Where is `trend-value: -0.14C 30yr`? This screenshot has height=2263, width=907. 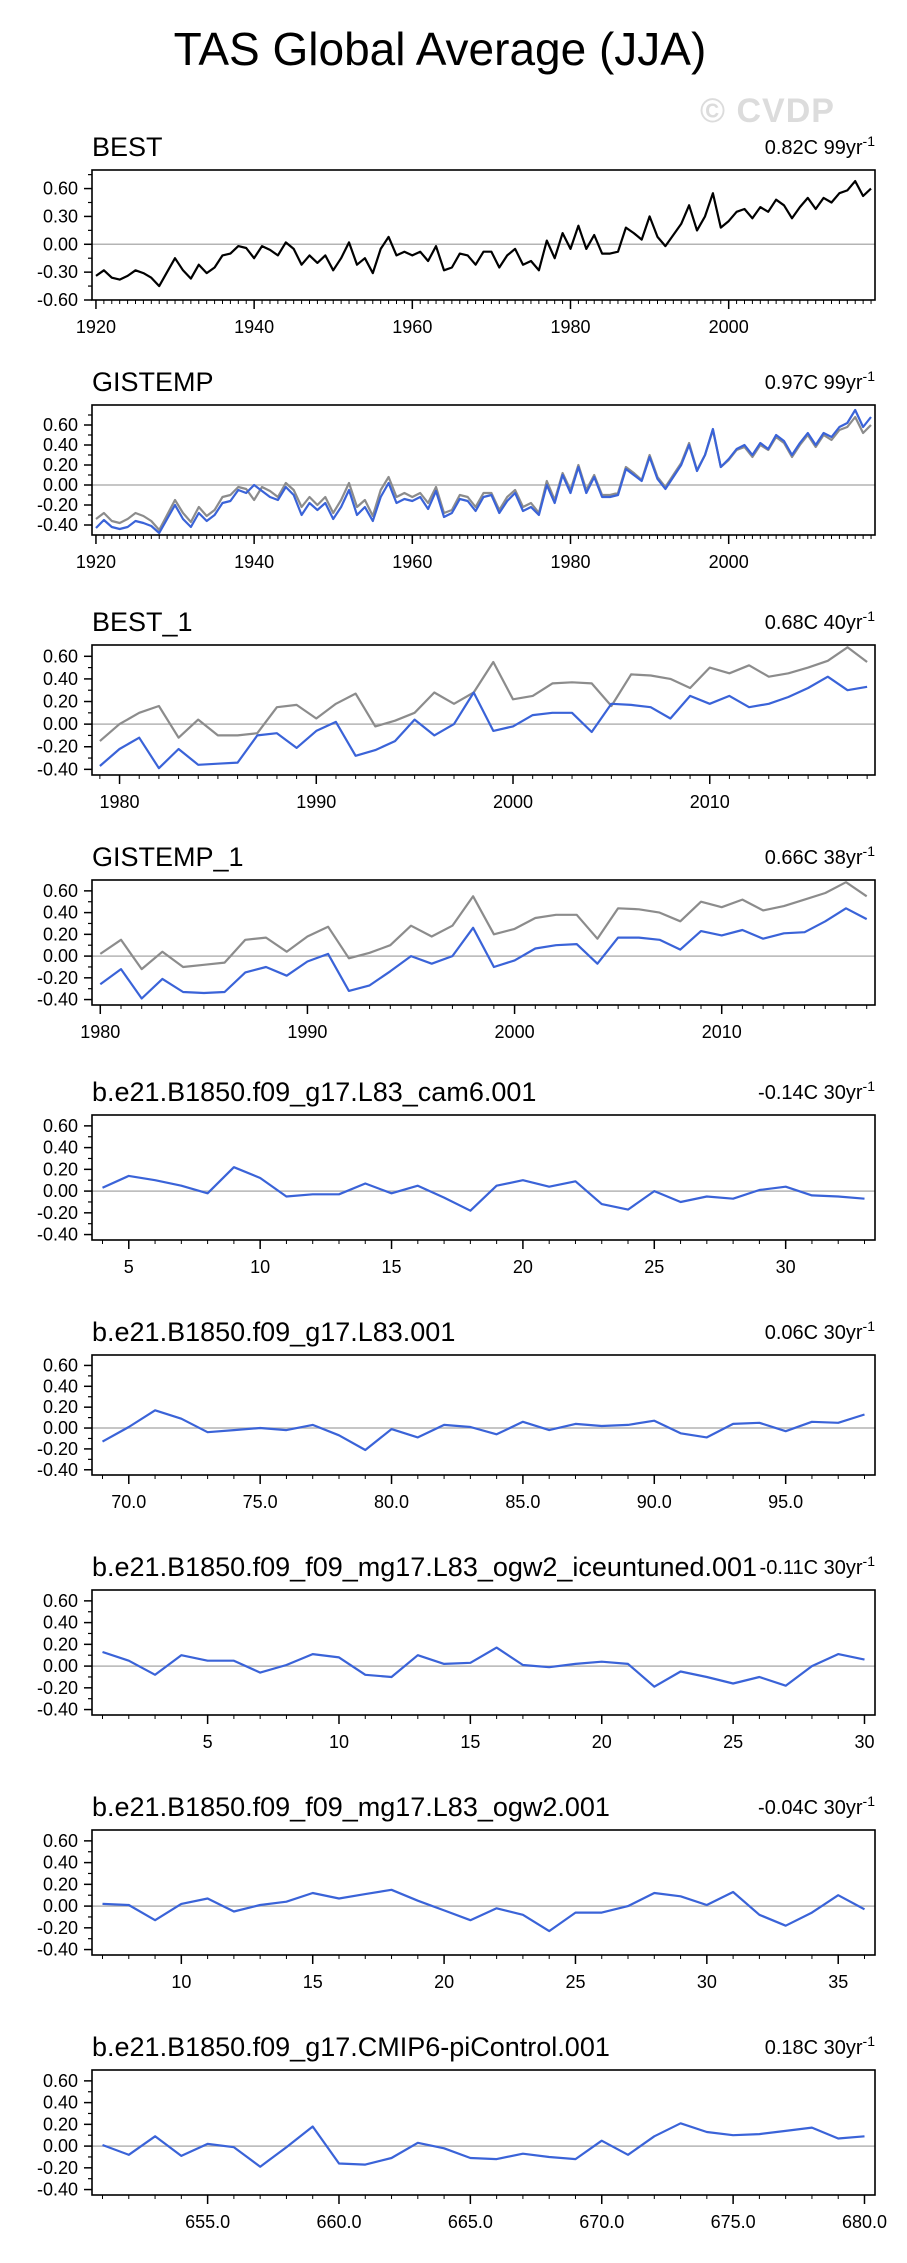 trend-value: -0.14C 30yr is located at coordinates (810, 1093).